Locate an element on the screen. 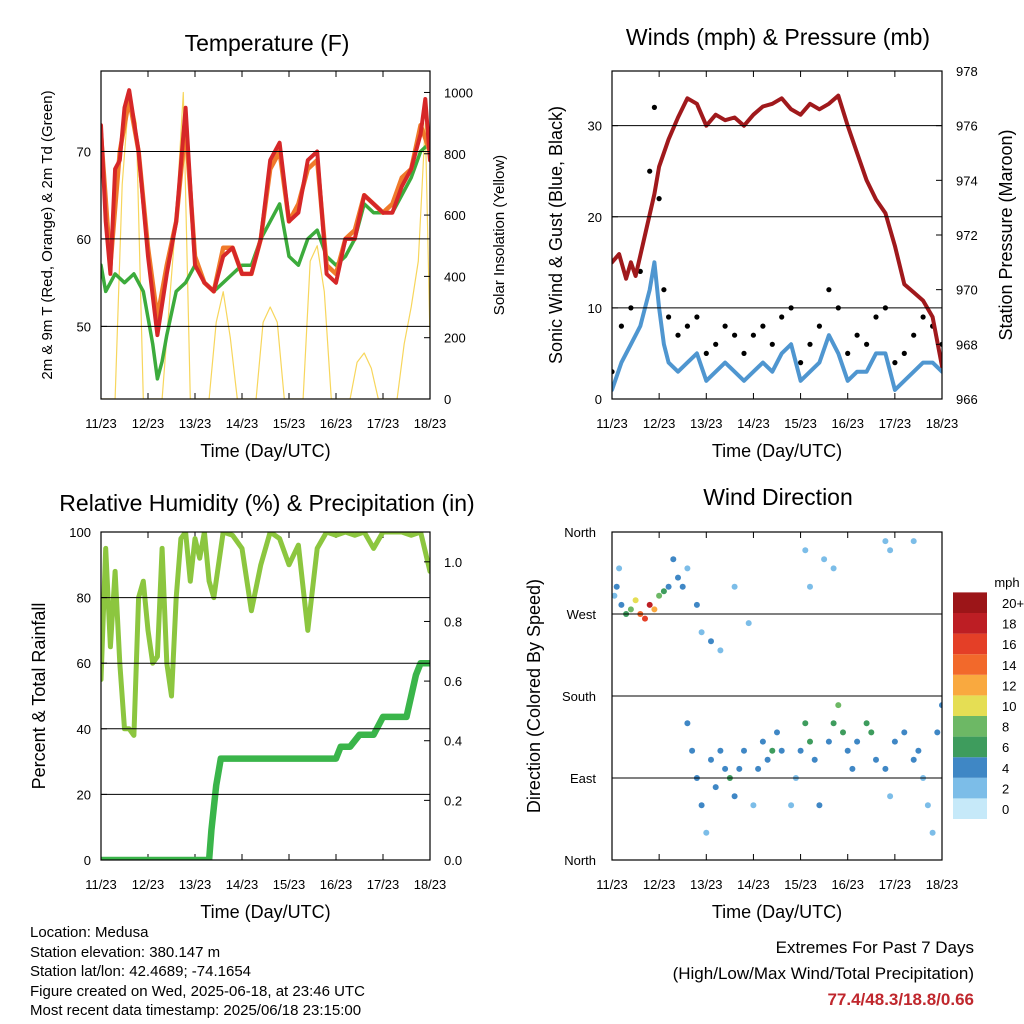  y-tick-label: 30 is located at coordinates (595, 126).